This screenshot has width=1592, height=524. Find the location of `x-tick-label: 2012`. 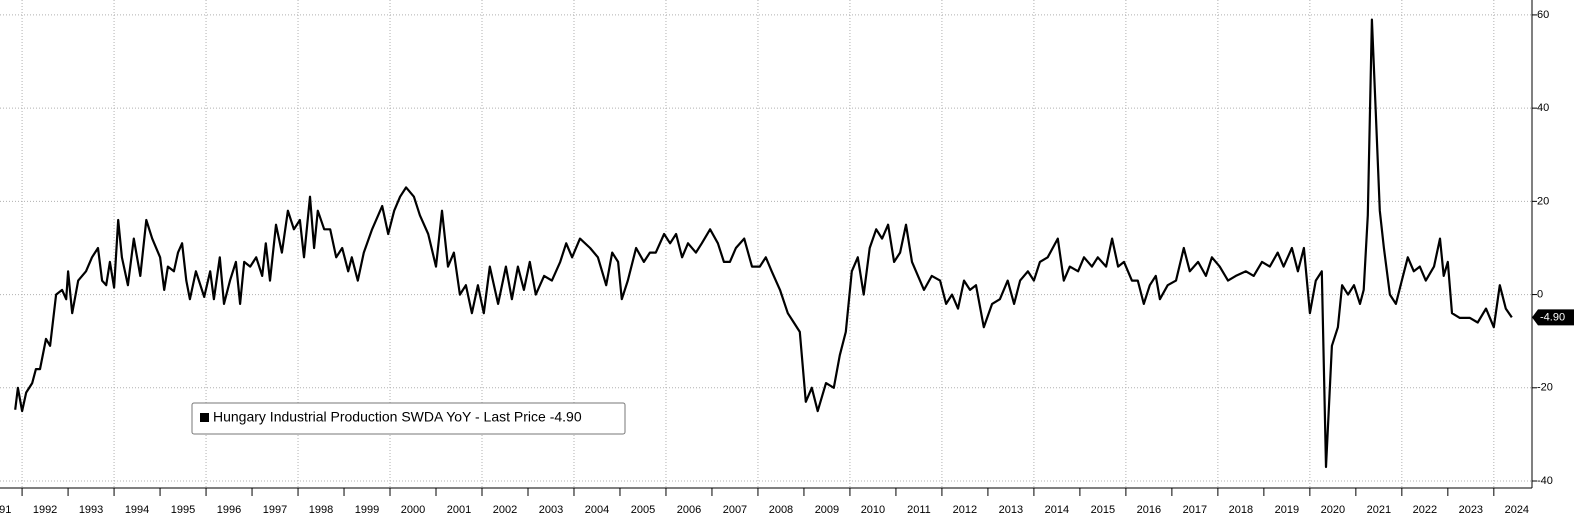

x-tick-label: 2012 is located at coordinates (965, 510).